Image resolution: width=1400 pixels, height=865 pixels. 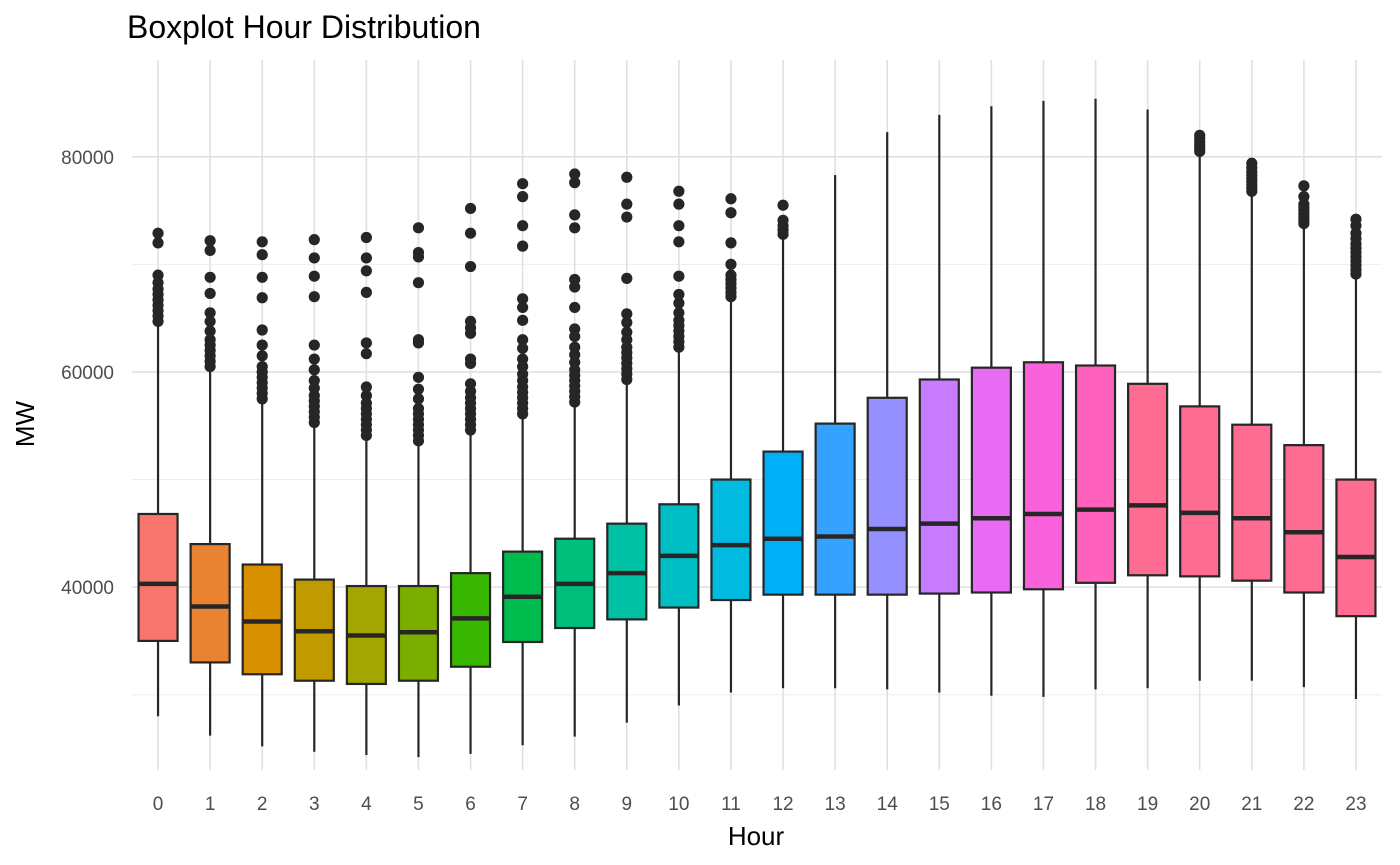 I want to click on y-tick-label: 60000, so click(x=87, y=373).